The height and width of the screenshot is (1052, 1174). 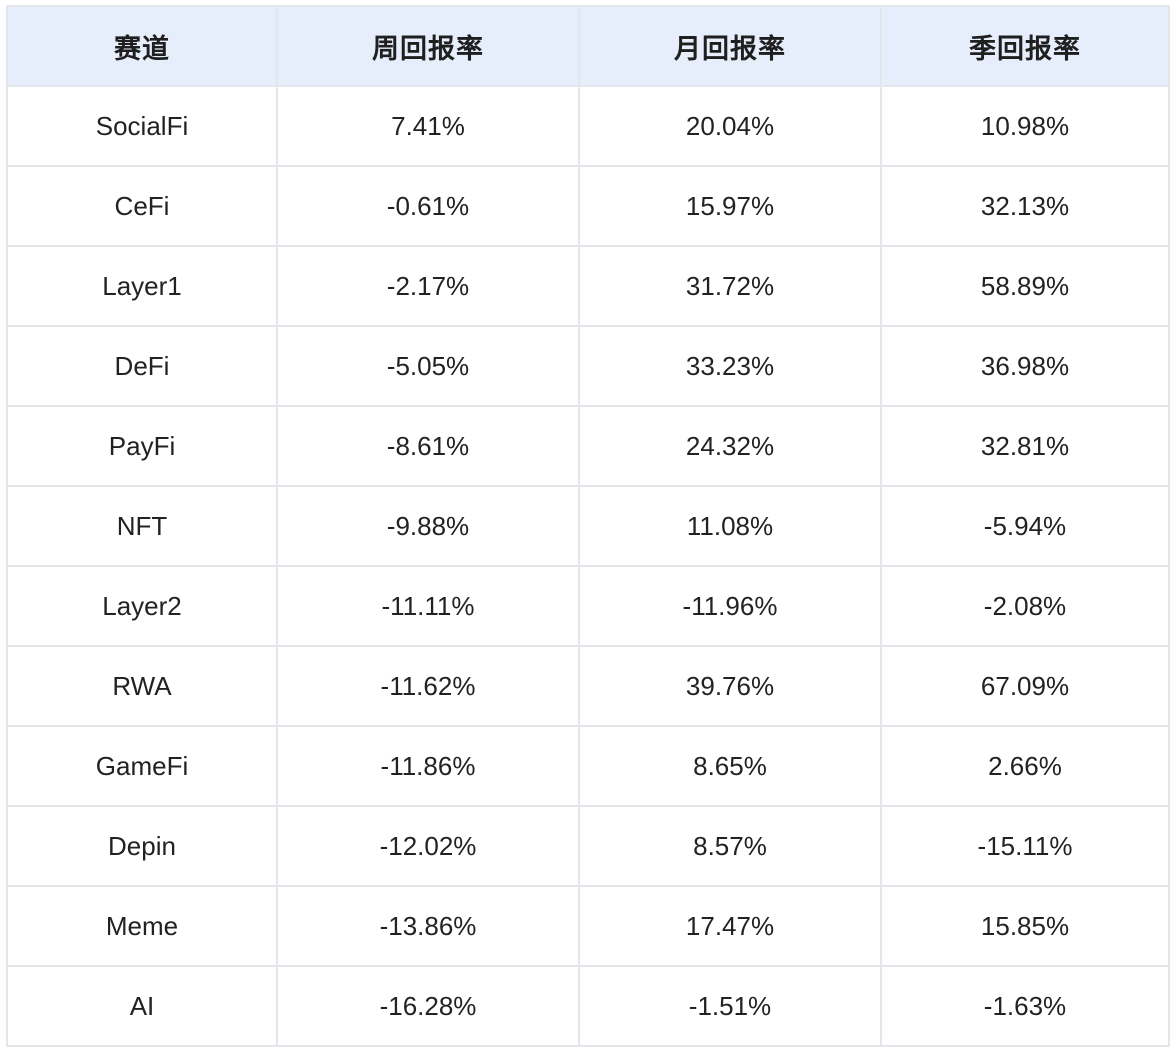 What do you see at coordinates (730, 766) in the screenshot?
I see `cell-monthly: 8.65%` at bounding box center [730, 766].